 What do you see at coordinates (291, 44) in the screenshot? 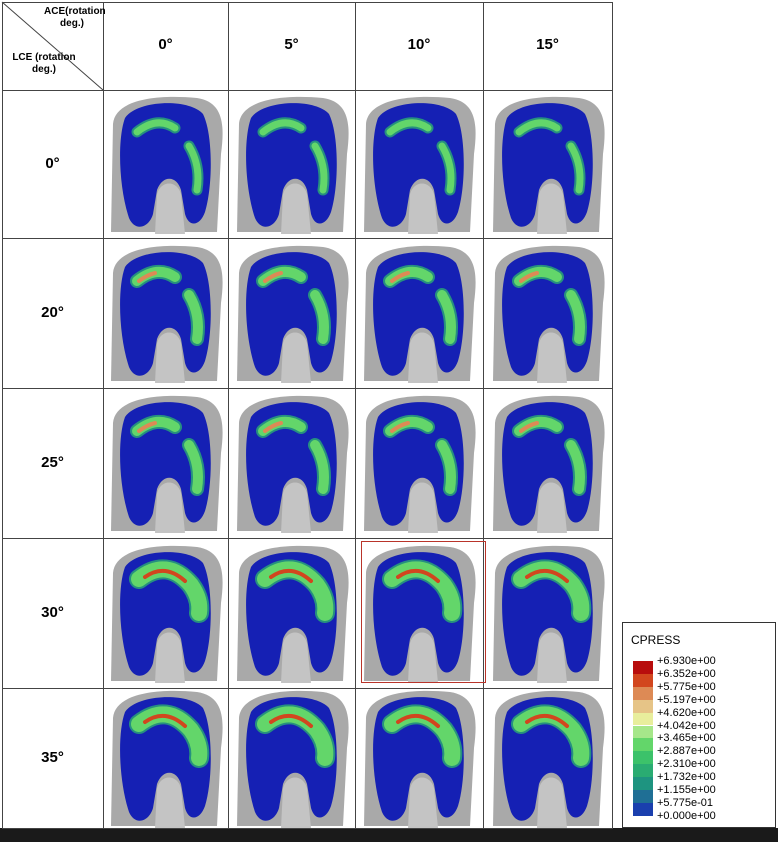
I see `column-header: 5°` at bounding box center [291, 44].